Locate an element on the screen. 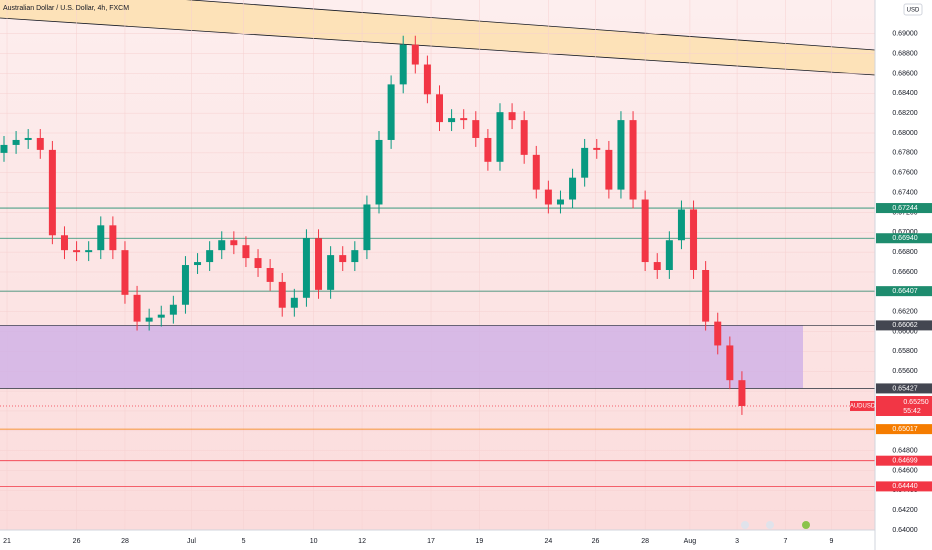 The width and height of the screenshot is (932, 550). y-tick-label: 0.68200 is located at coordinates (904, 113).